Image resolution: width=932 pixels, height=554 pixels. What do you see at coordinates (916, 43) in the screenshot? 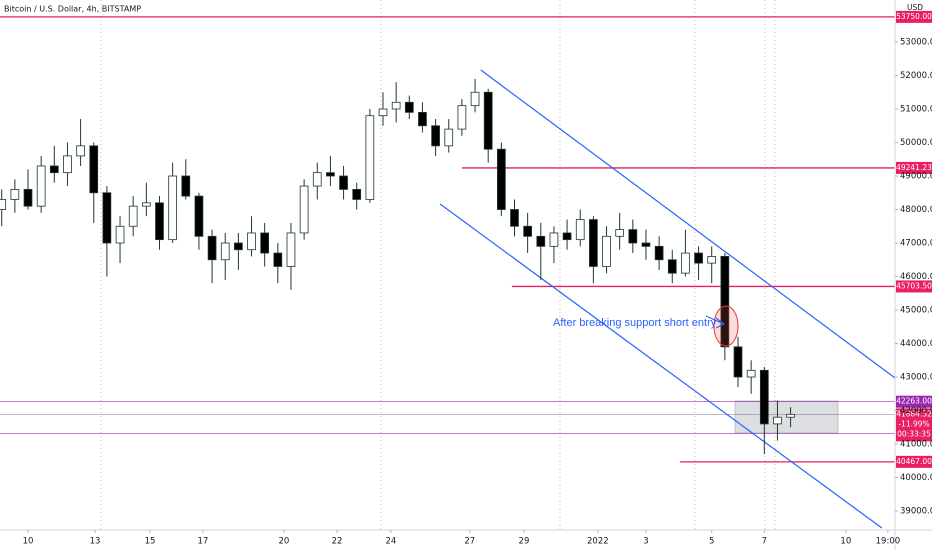
I see `y-tick-label: 53000.00` at bounding box center [916, 43].